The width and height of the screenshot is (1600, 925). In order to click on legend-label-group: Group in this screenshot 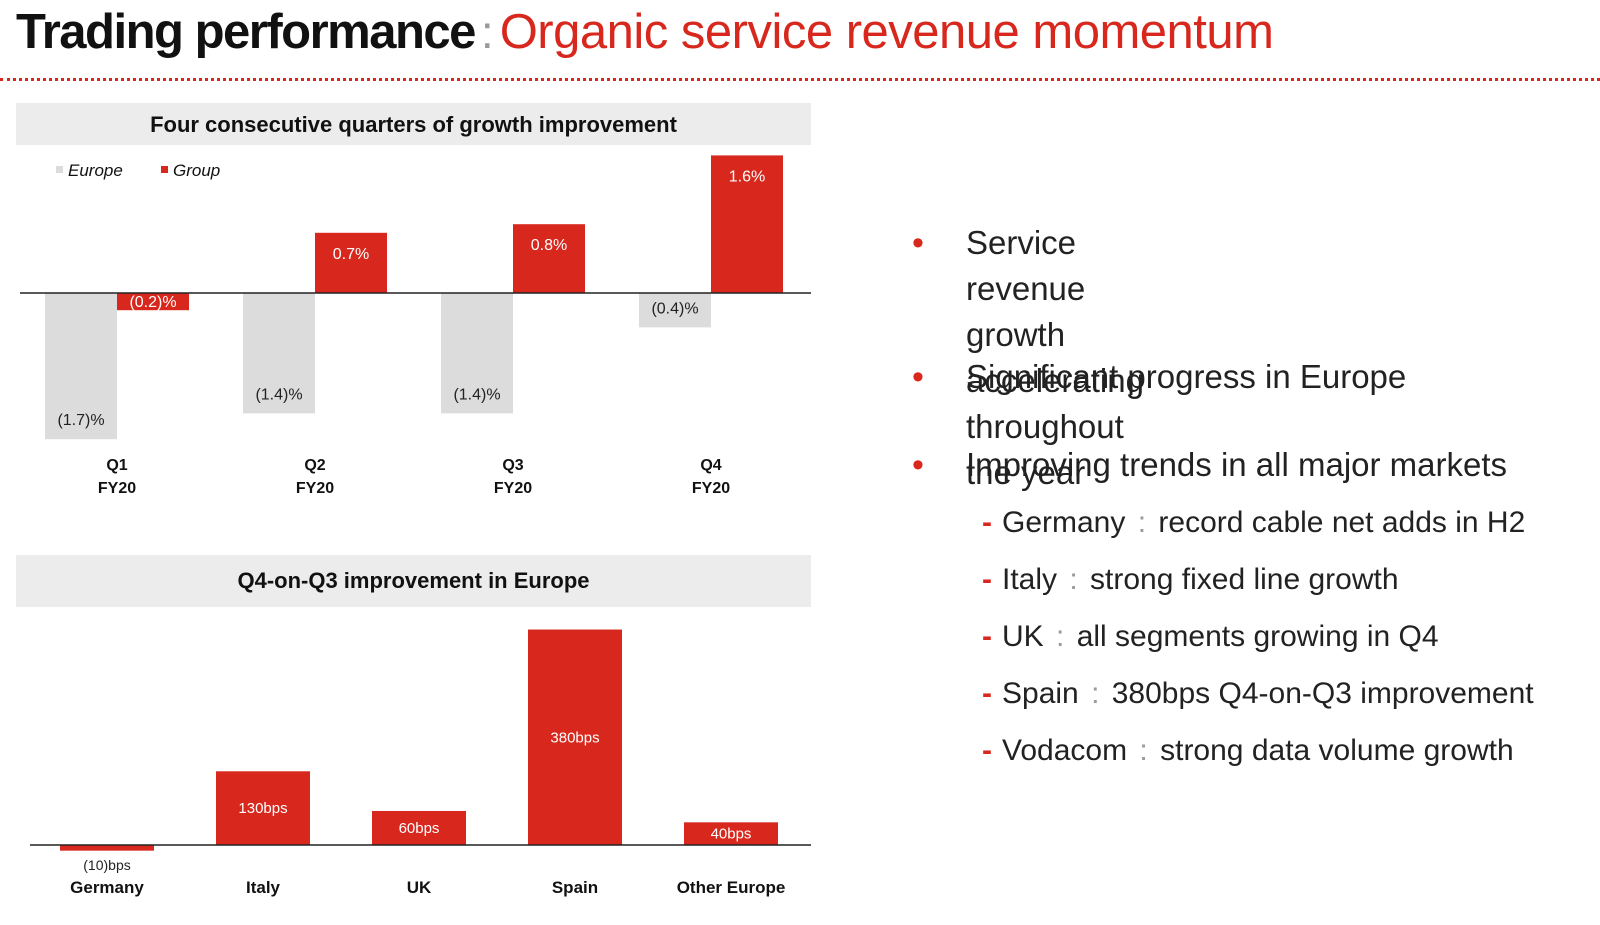, I will do `click(196, 170)`.